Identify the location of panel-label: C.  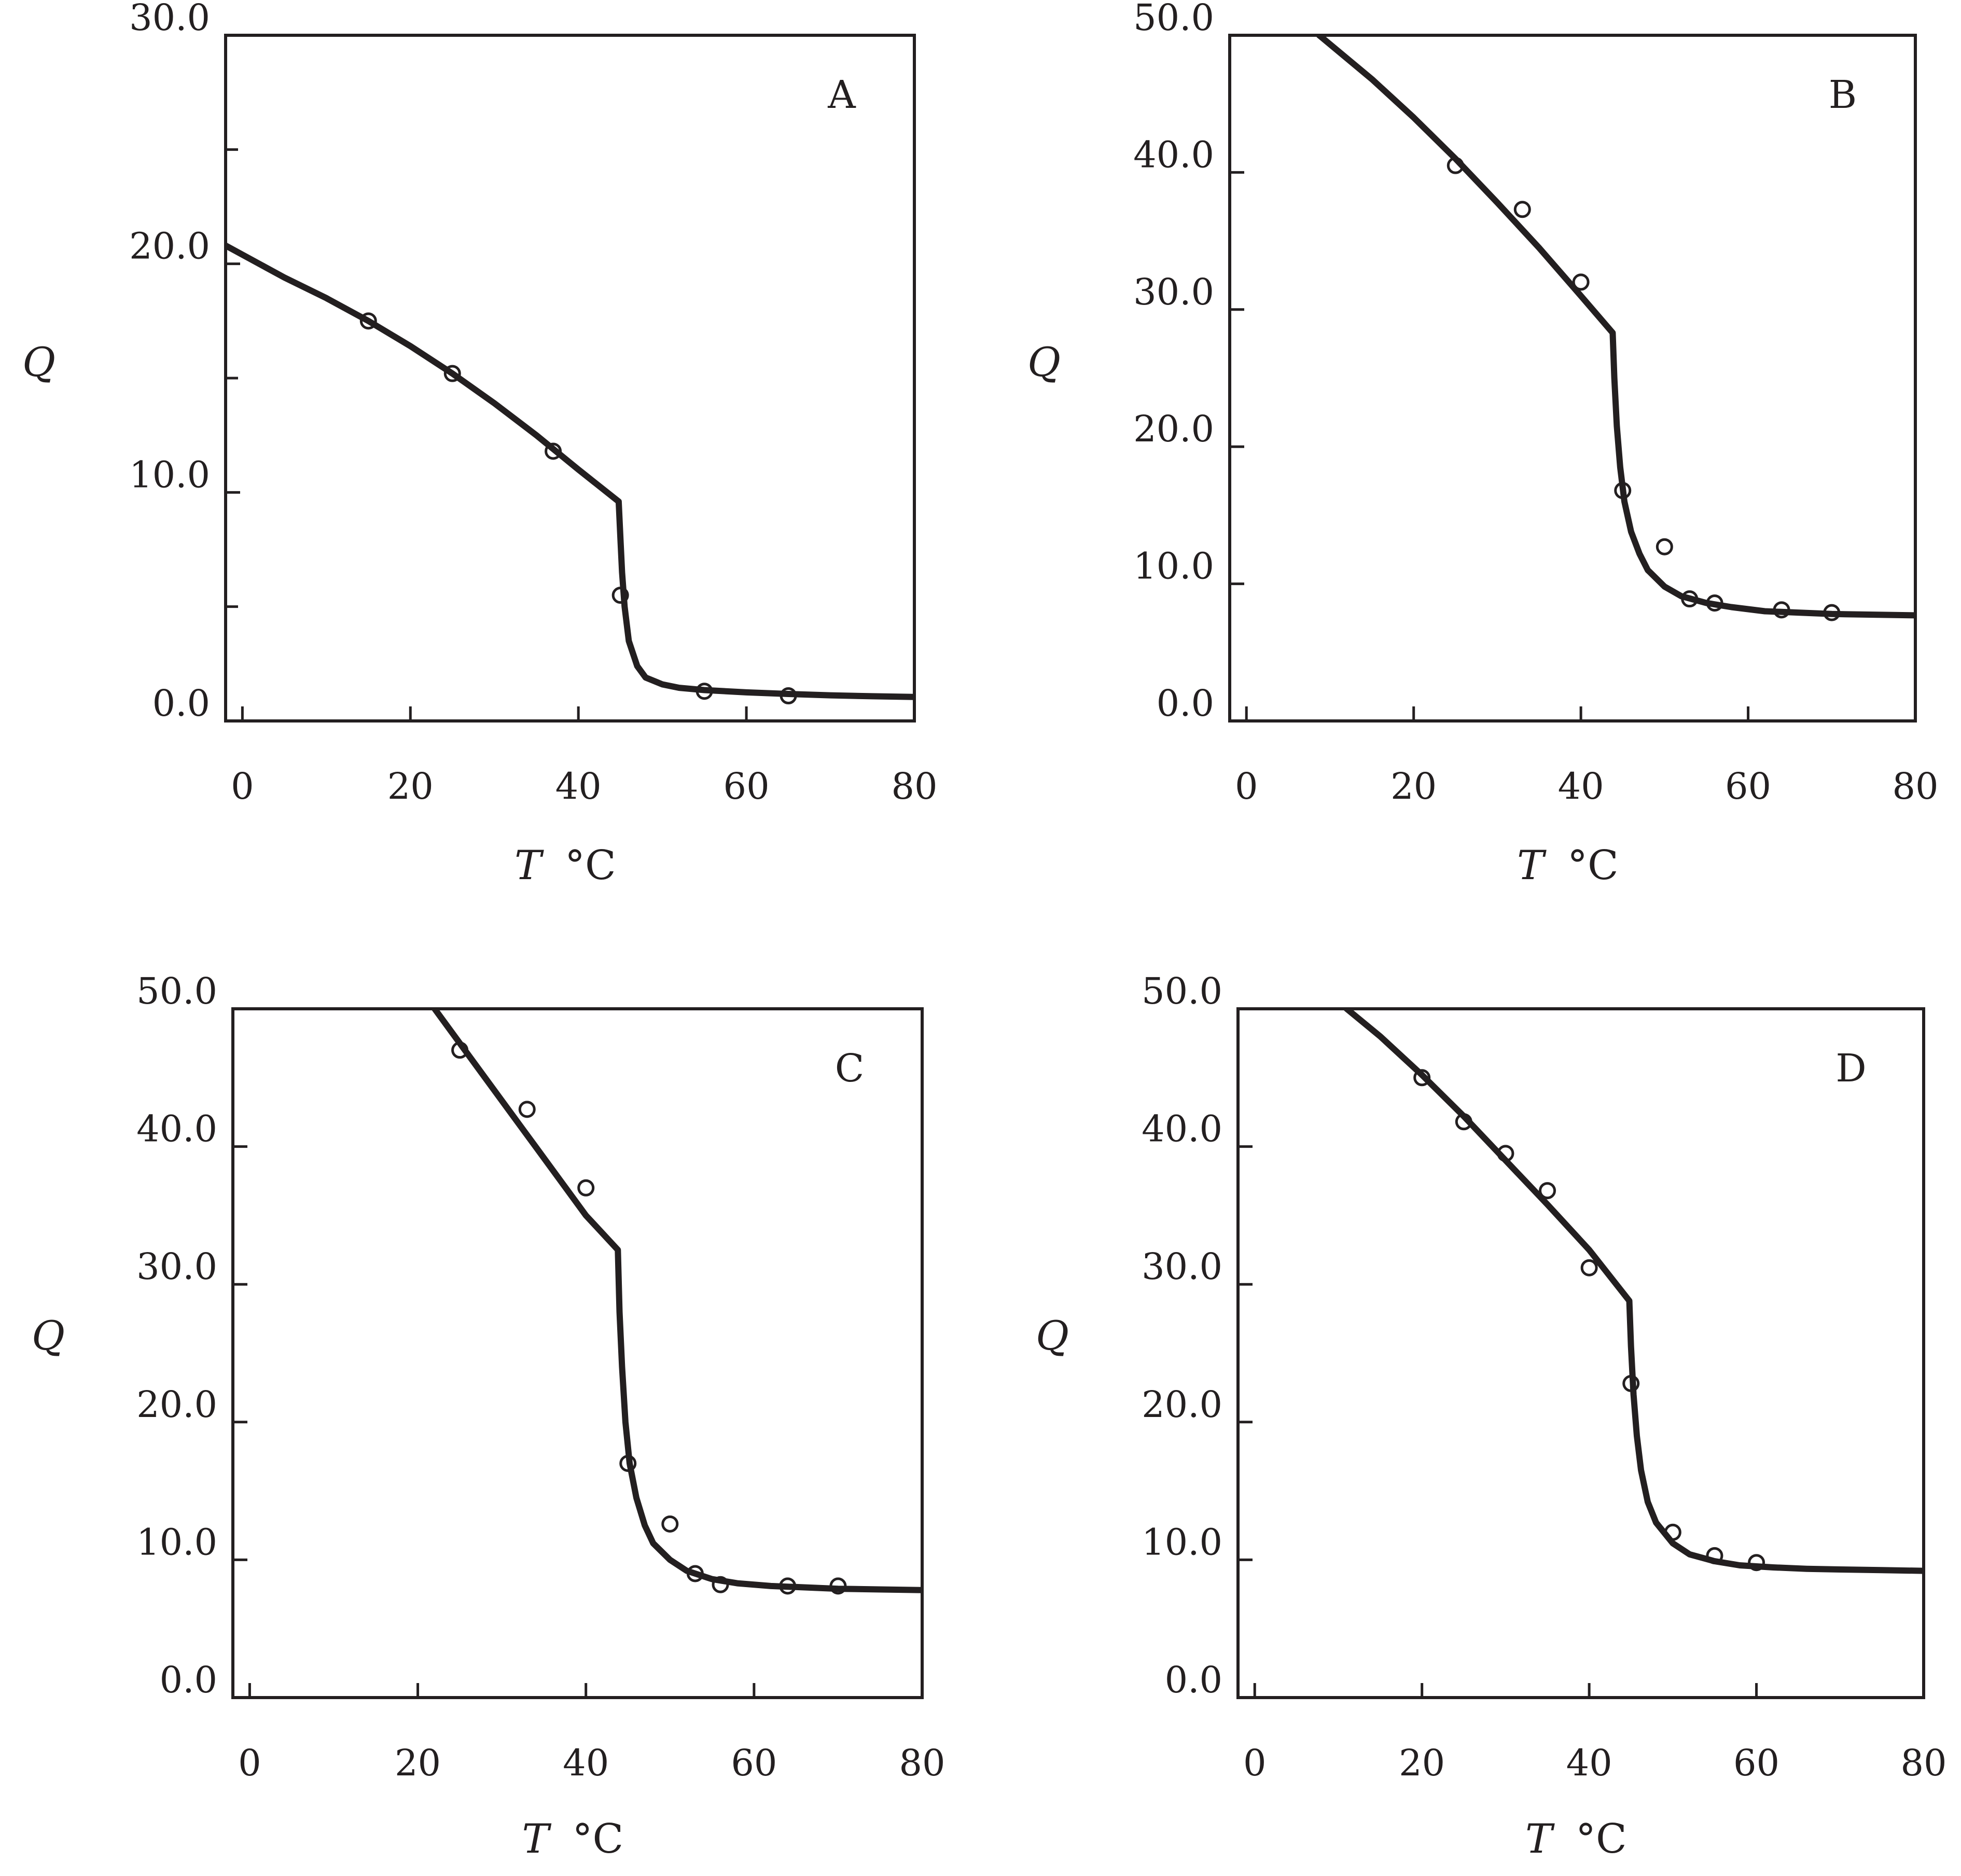
(850, 1068).